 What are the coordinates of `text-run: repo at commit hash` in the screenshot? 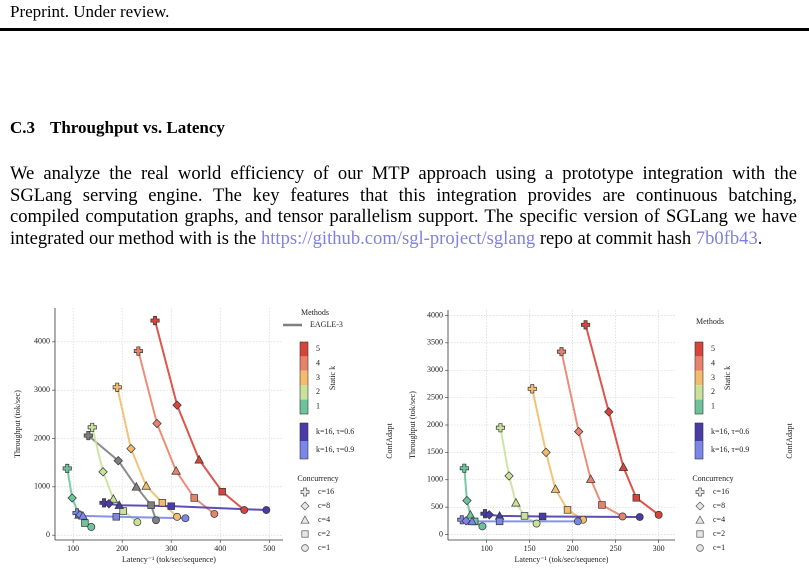 It's located at (615, 239).